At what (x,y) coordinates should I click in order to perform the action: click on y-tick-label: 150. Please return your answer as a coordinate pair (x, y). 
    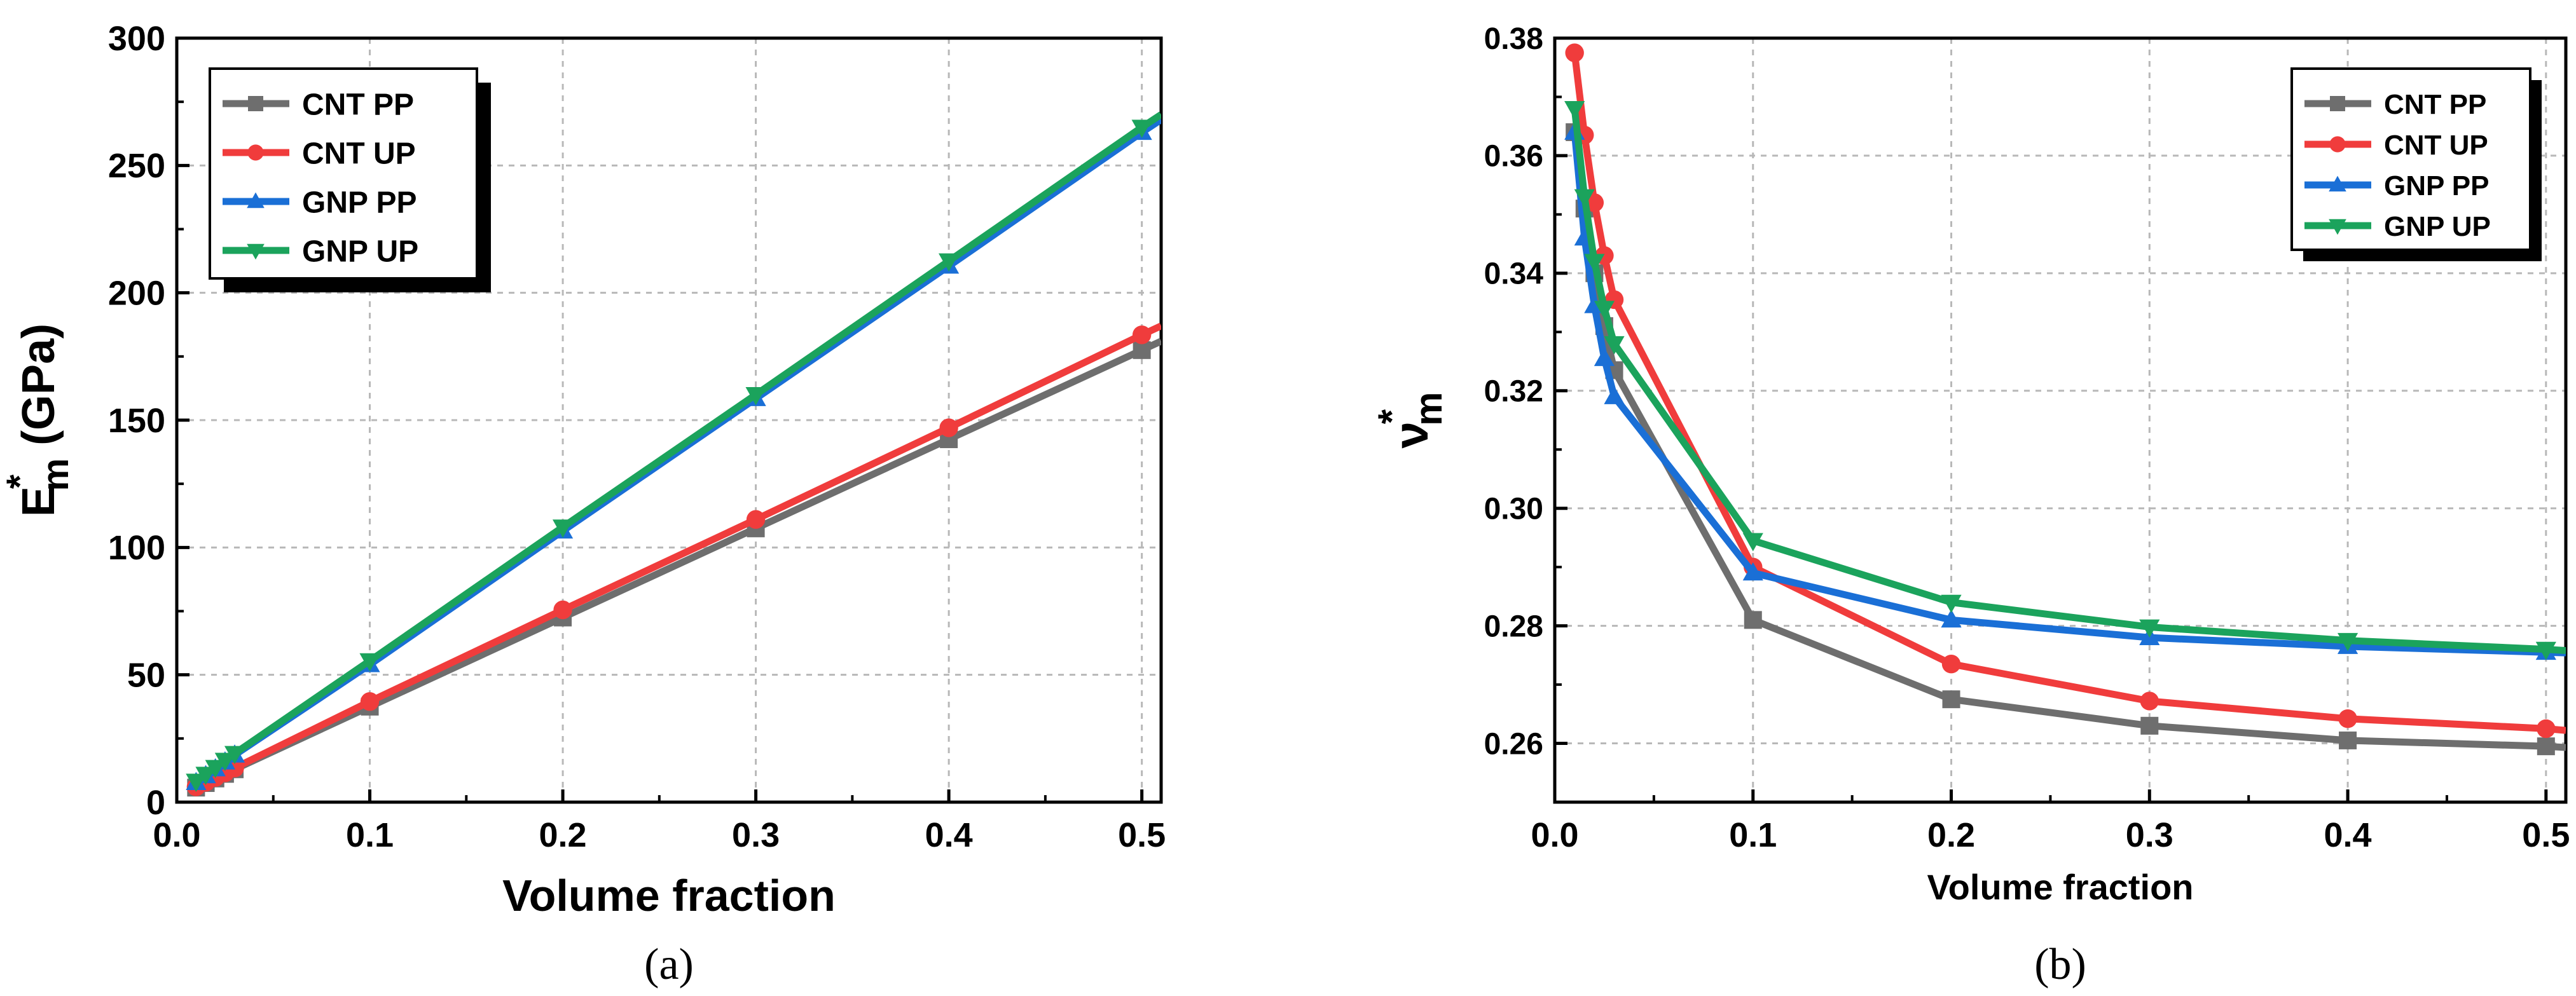
    Looking at the image, I should click on (136, 421).